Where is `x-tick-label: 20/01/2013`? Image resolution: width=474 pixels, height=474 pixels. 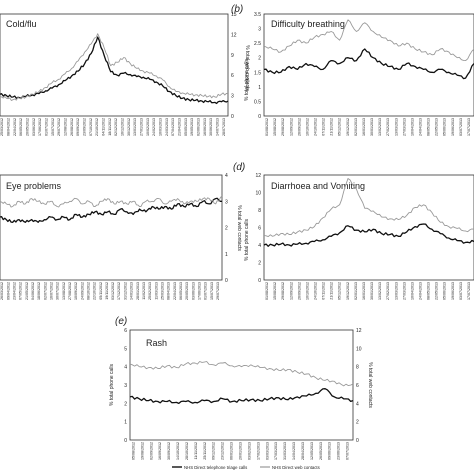
x-tick-label: 20/01/2013 is located at coordinates (241, 451).